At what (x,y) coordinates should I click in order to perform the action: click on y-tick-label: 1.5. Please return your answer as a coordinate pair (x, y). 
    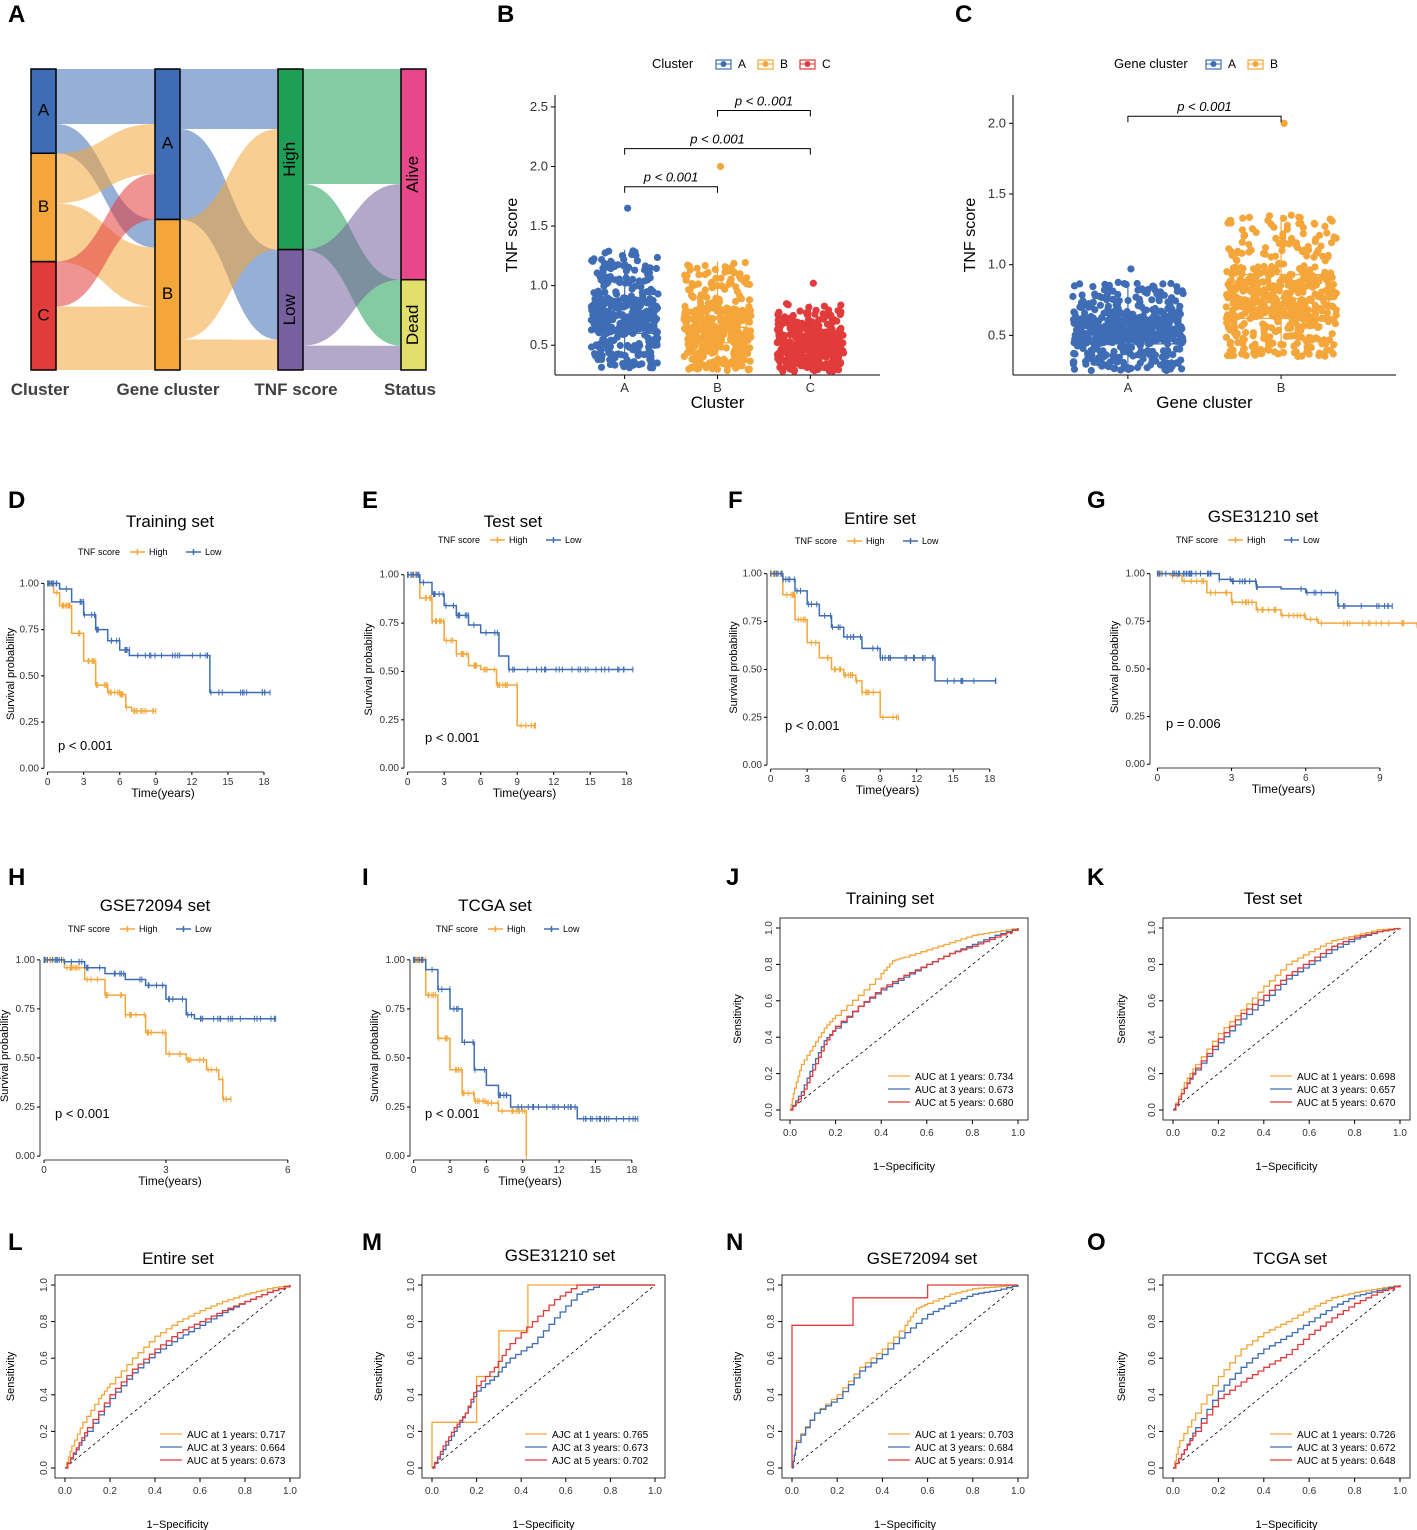
    Looking at the image, I should click on (997, 193).